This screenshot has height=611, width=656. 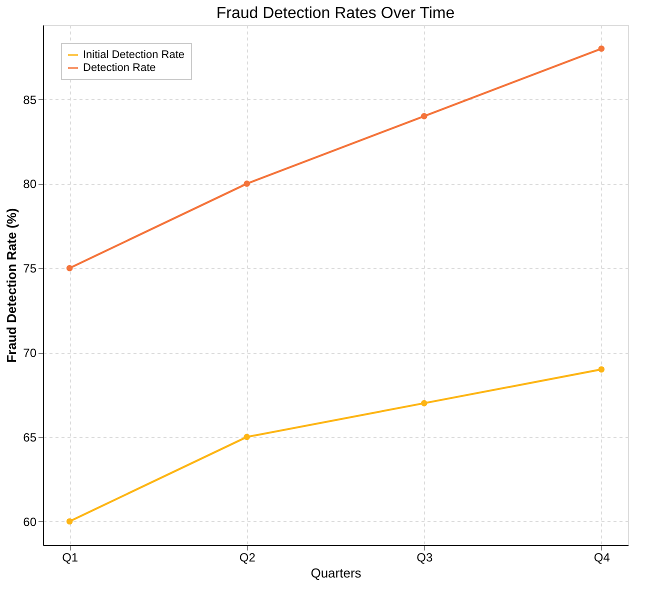 What do you see at coordinates (70, 557) in the screenshot?
I see `x-tick-label: Q1` at bounding box center [70, 557].